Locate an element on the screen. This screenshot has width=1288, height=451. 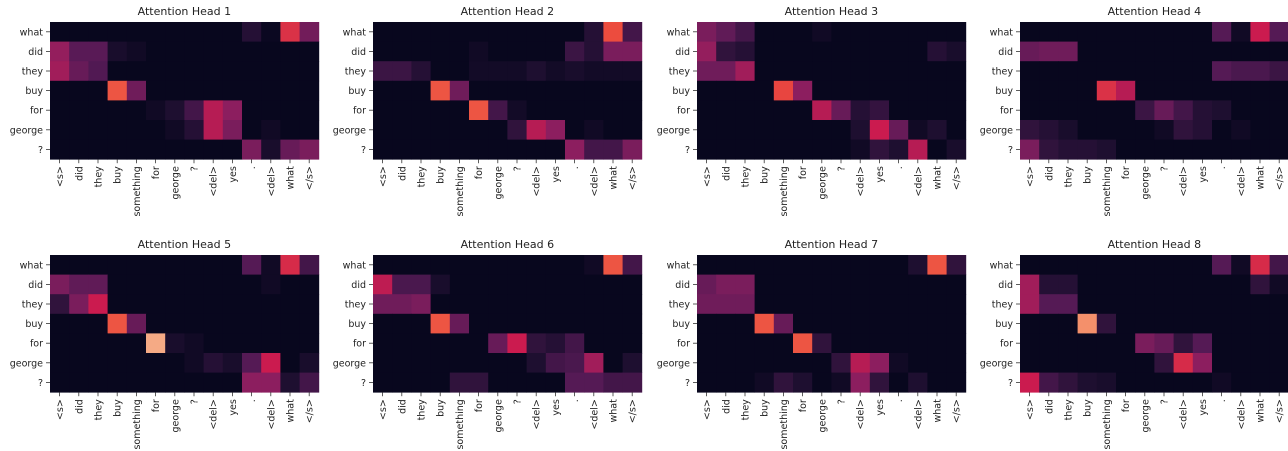
x-tick-label: . is located at coordinates (575, 400).